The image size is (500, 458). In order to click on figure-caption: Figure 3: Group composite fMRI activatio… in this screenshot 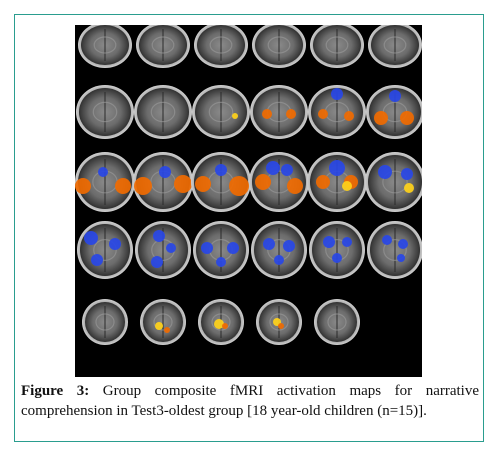, I will do `click(250, 401)`.